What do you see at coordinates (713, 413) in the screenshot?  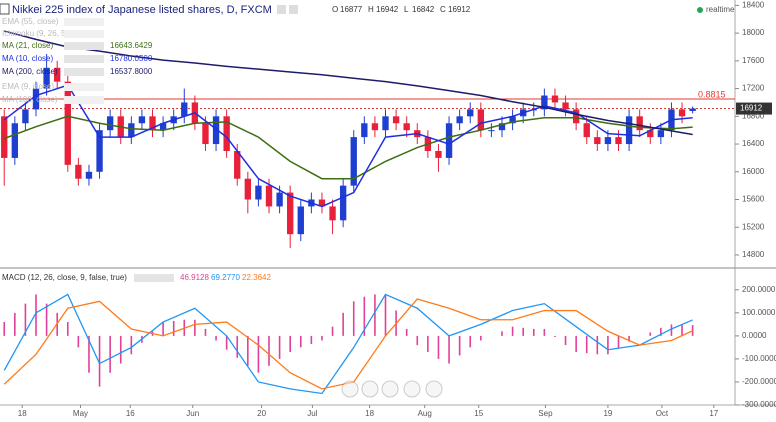 I see `x-tick-label: 17` at bounding box center [713, 413].